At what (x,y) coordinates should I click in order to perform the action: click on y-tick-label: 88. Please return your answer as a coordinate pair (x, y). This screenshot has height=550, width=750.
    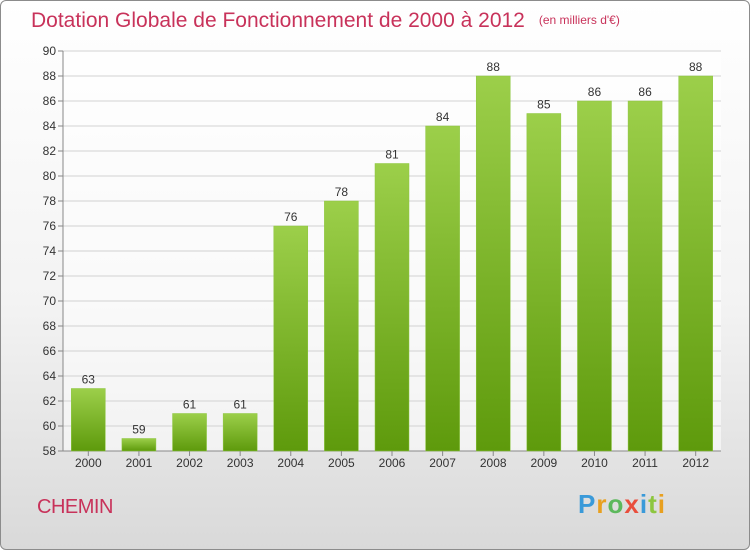
    Looking at the image, I should click on (50, 76).